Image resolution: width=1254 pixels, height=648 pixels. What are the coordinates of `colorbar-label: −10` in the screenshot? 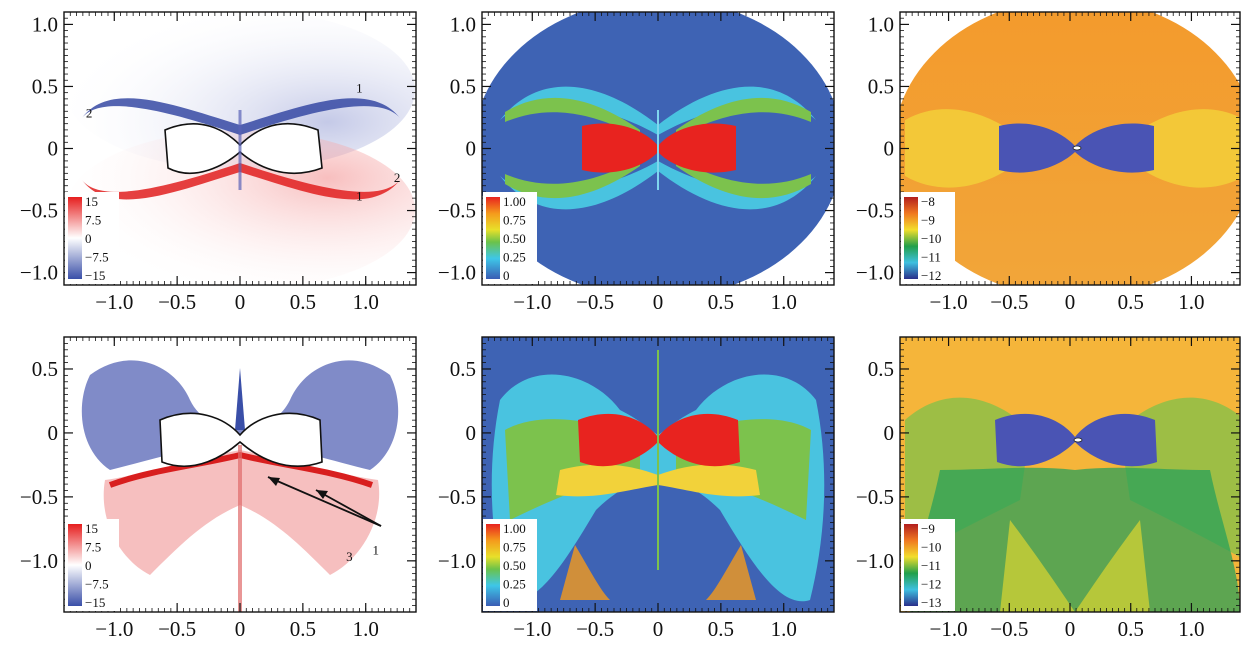 It's located at (931, 547).